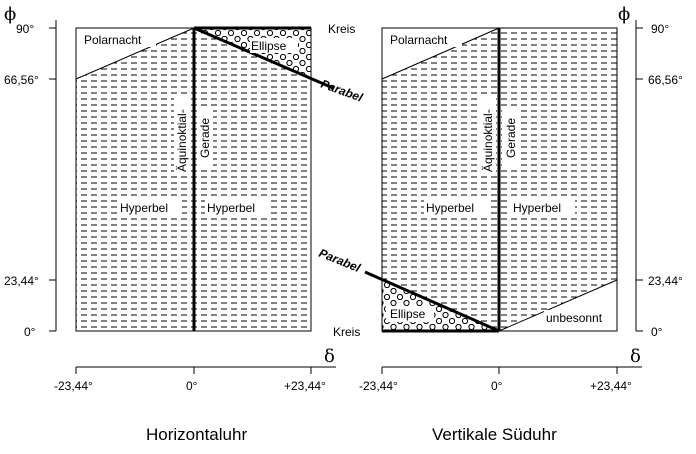 This screenshot has height=454, width=696. Describe the element at coordinates (665, 281) in the screenshot. I see `right-phi-tick-2344: 23,44°` at that location.